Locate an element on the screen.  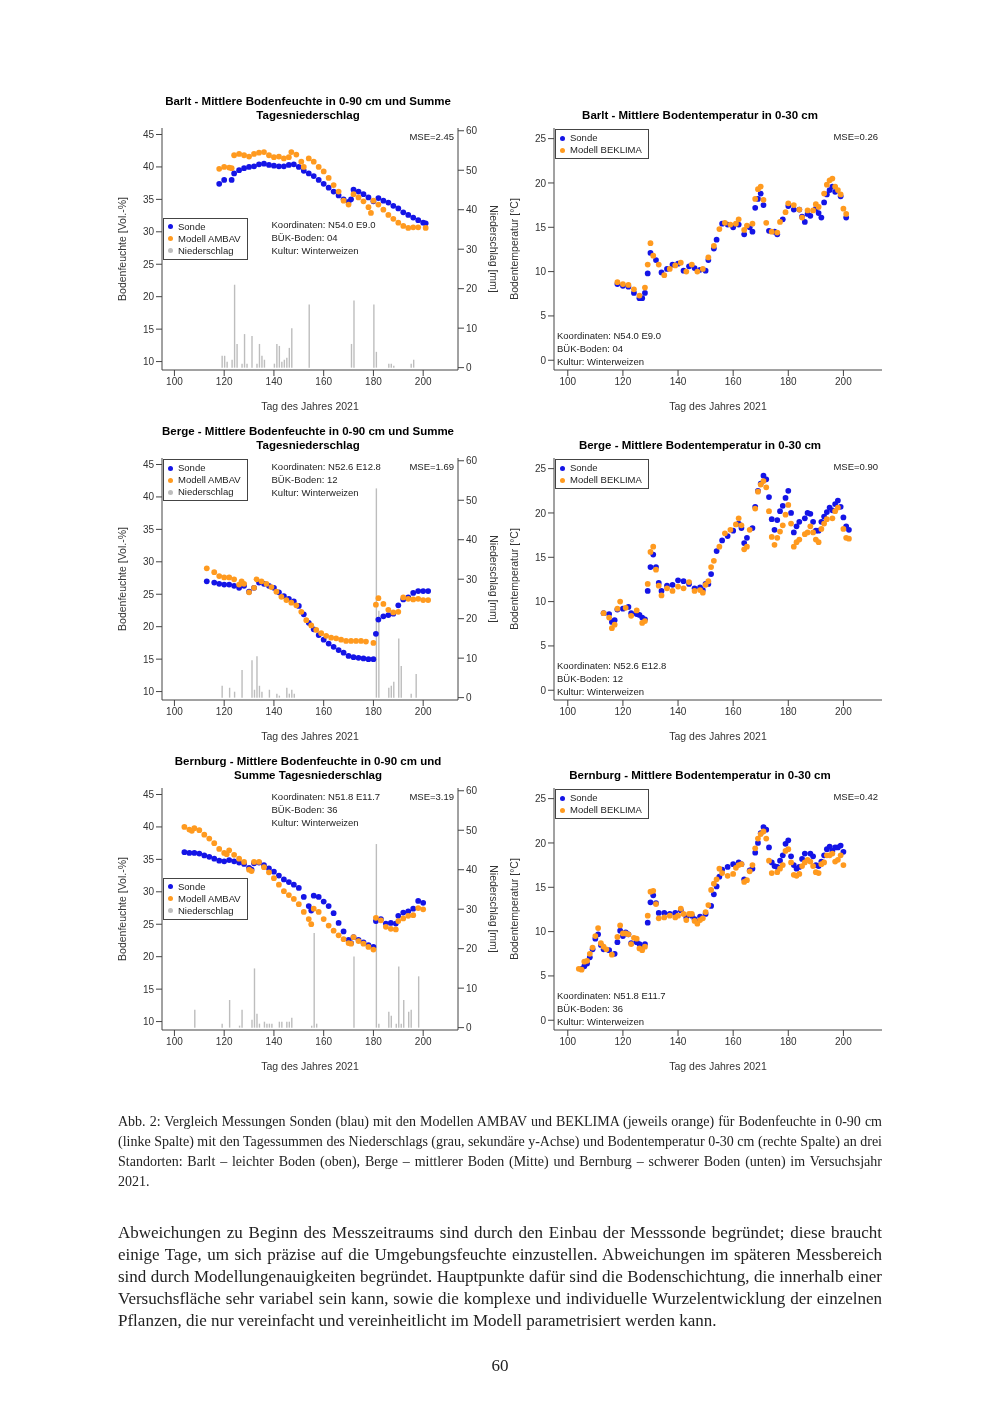
legend-label: Modell AMBAV is located at coordinates (209, 238).